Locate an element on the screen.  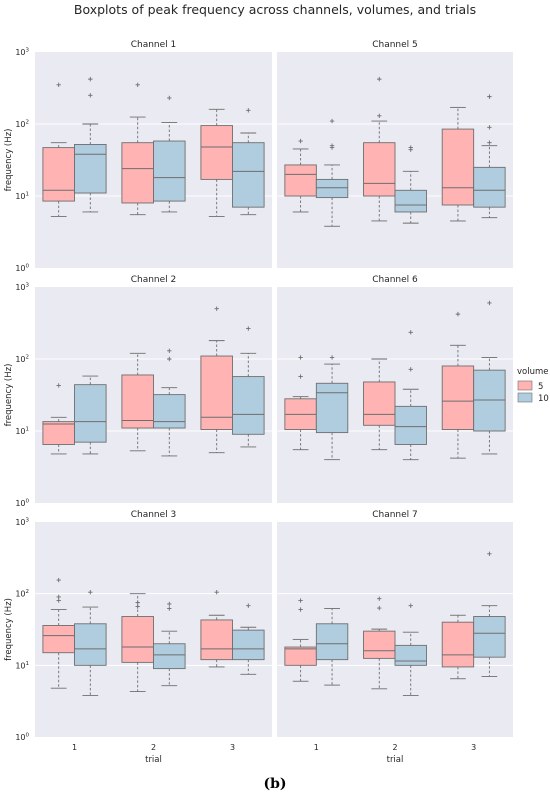
panel-6-trial-1-volume-10-box is located at coordinates (332, 642).